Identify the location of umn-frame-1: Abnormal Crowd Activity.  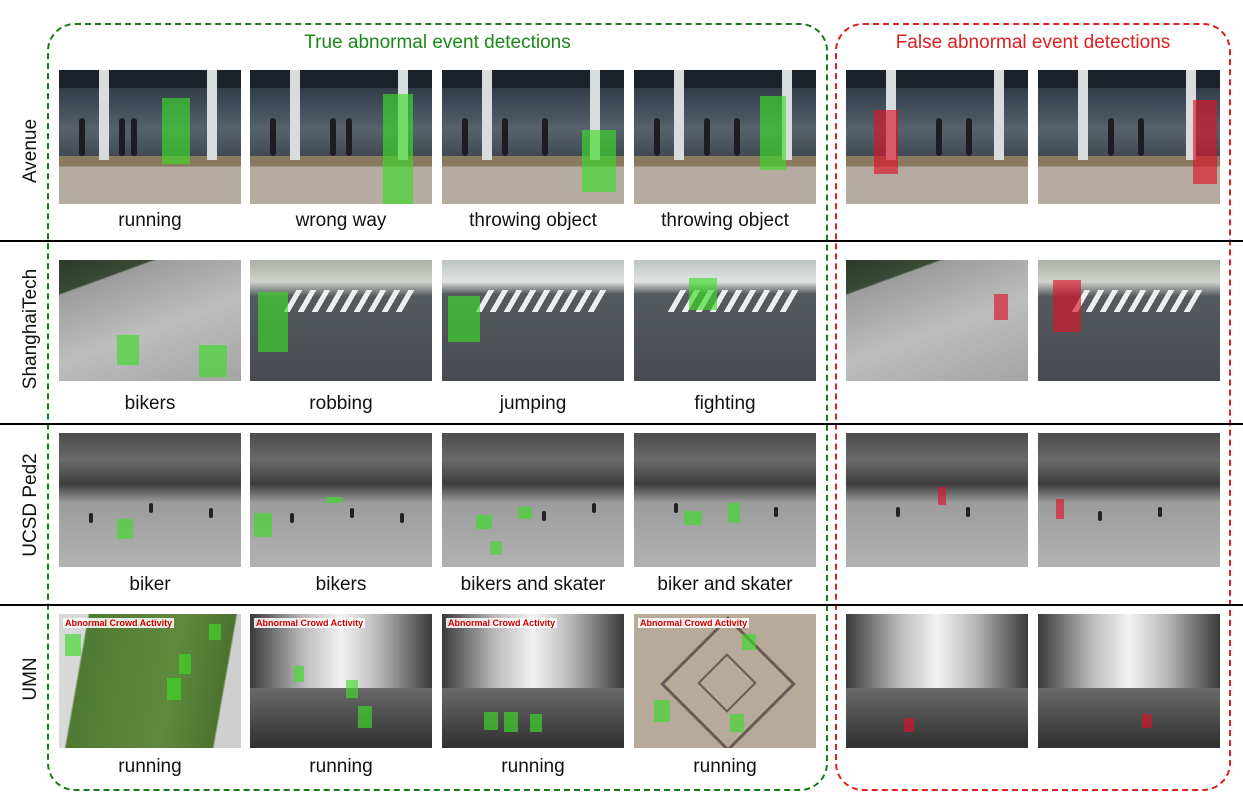
(150, 681).